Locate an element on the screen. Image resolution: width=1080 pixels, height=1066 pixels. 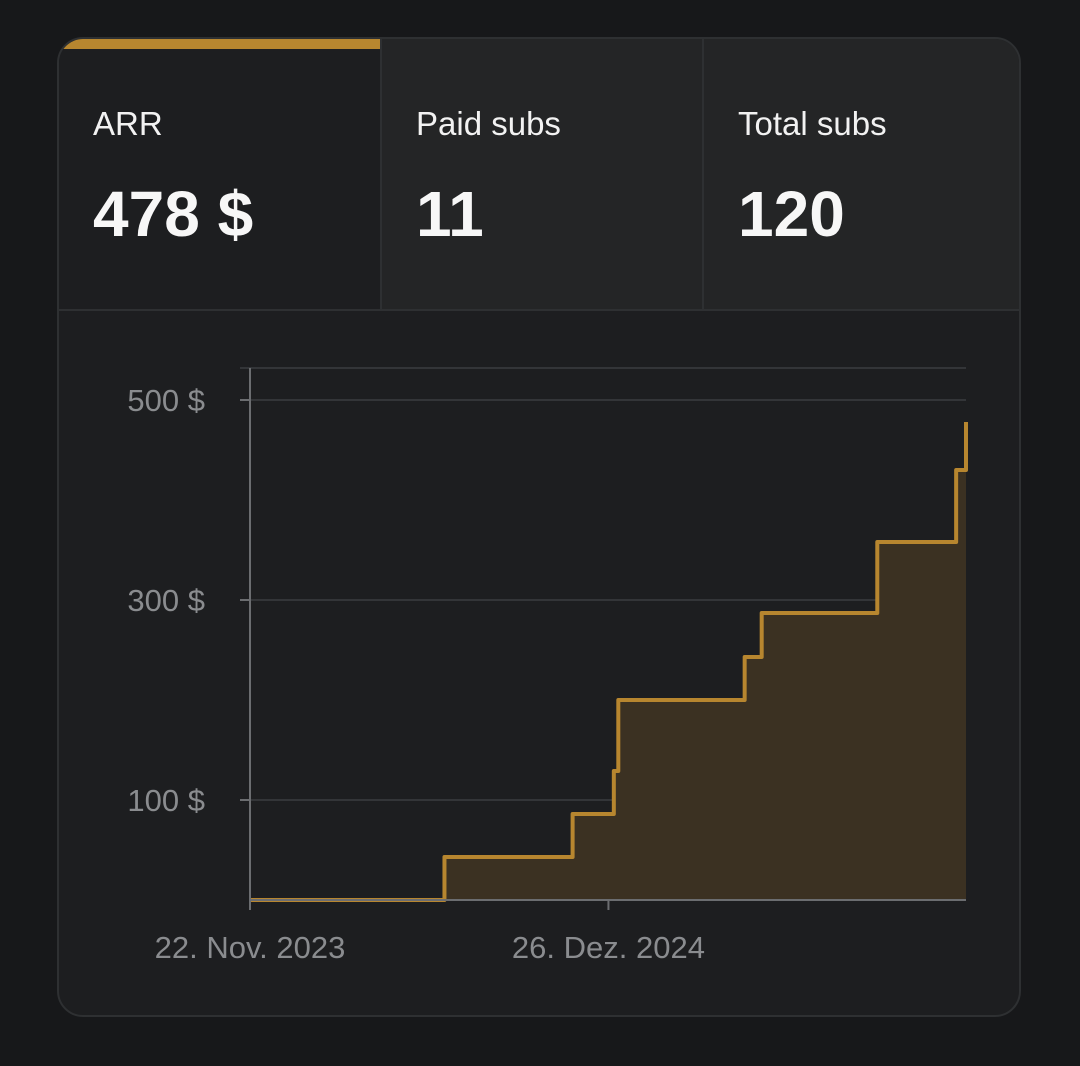
x-tick-label: 26. Dez. 2024 is located at coordinates (608, 947).